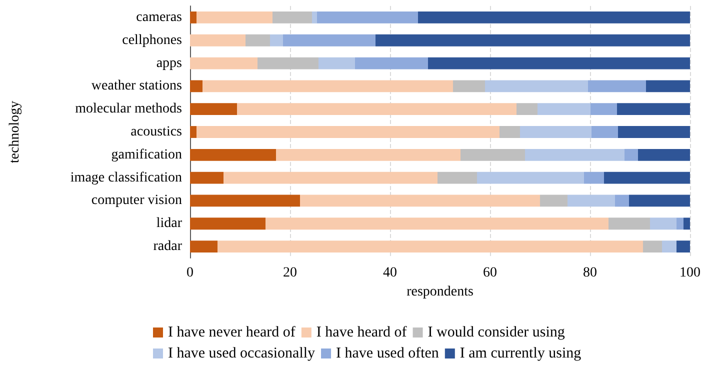  I want to click on x-tick-label: 100, so click(690, 273).